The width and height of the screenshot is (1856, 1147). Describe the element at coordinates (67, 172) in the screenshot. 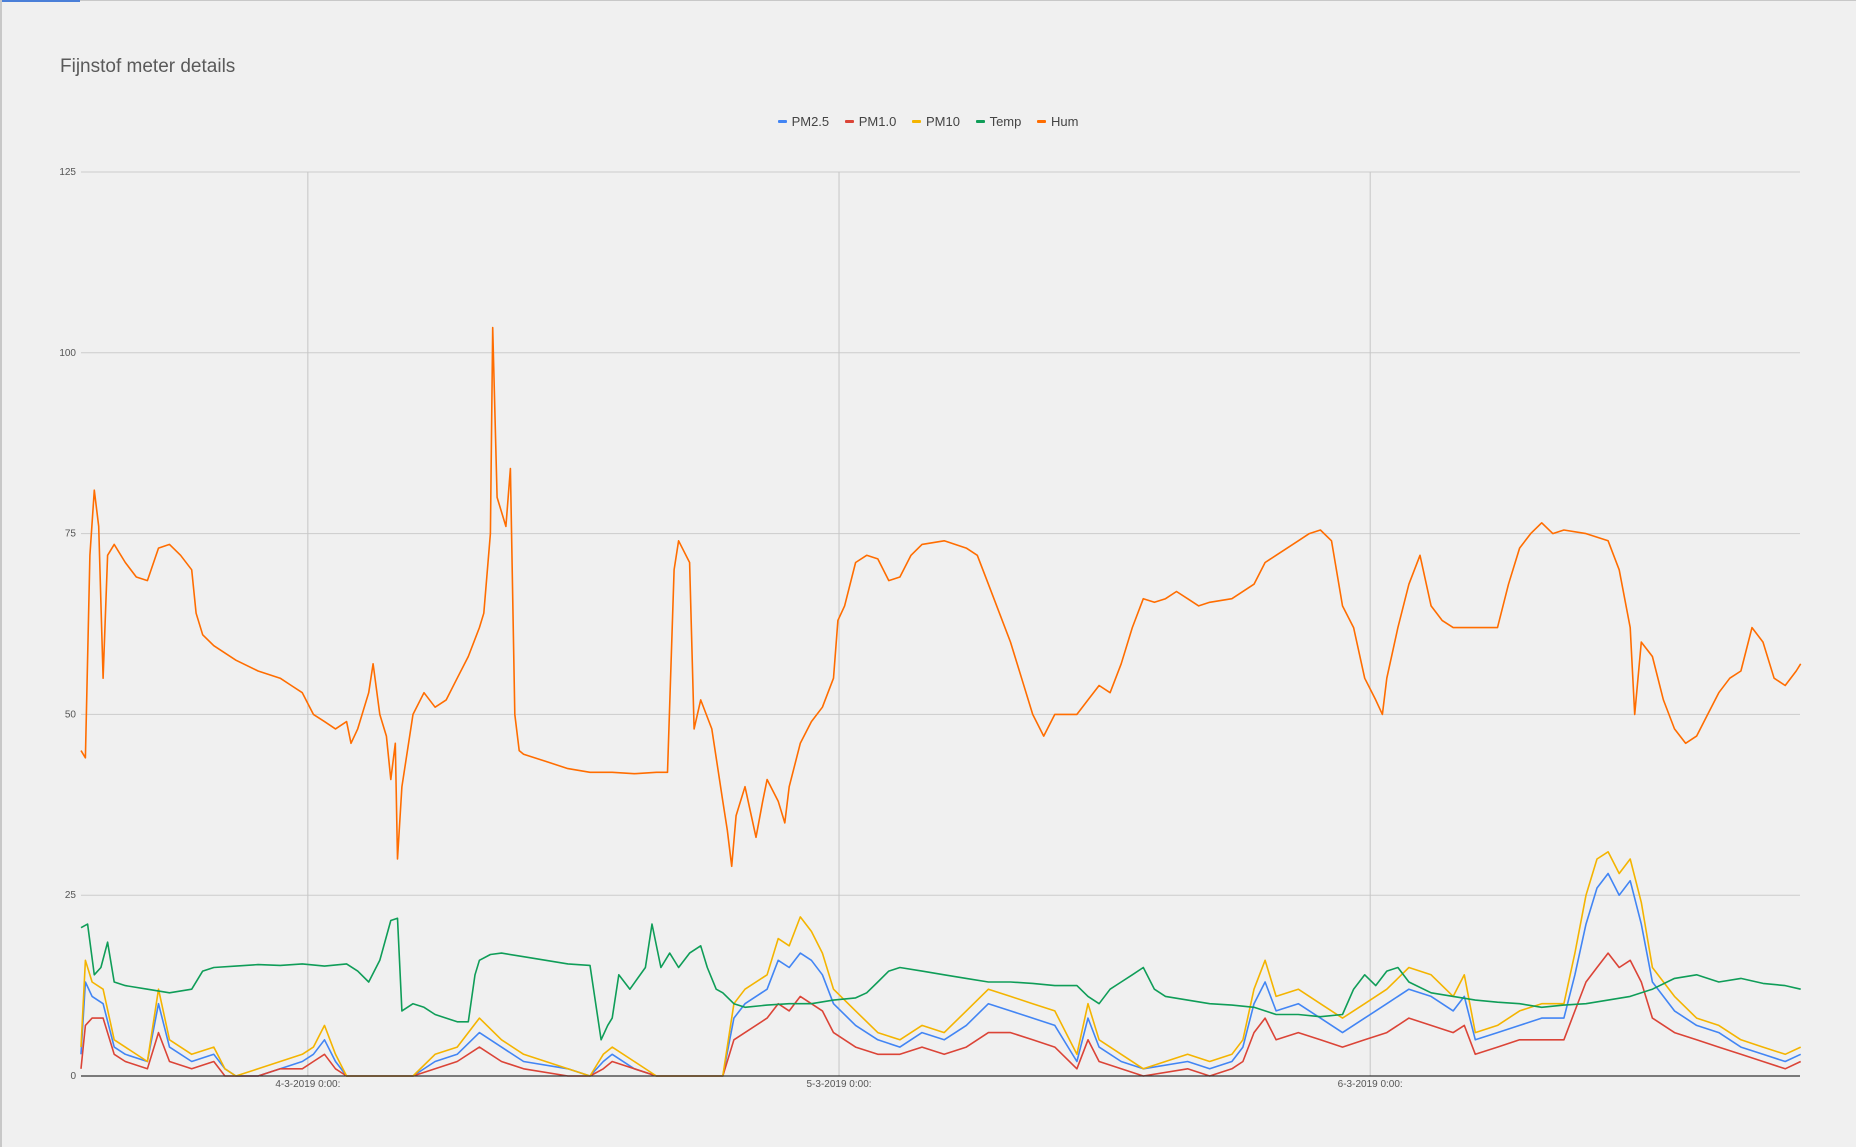

I see `y-tick-label-125: 125` at that location.